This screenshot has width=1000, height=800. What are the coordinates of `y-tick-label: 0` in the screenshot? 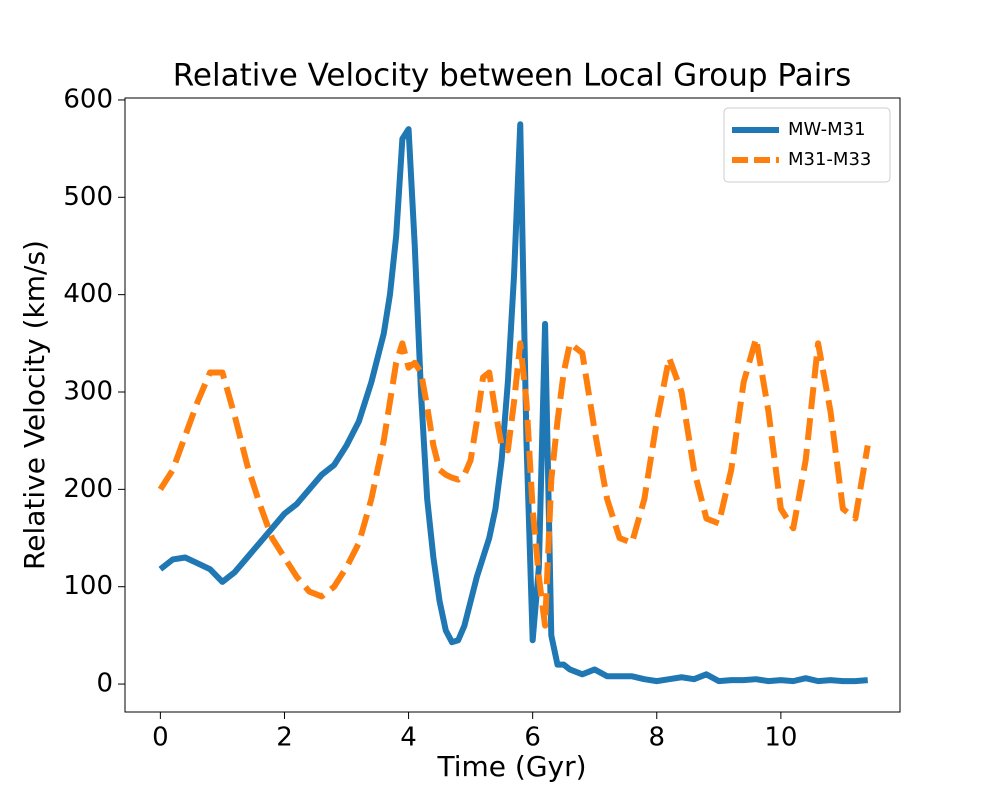 It's located at (104, 684).